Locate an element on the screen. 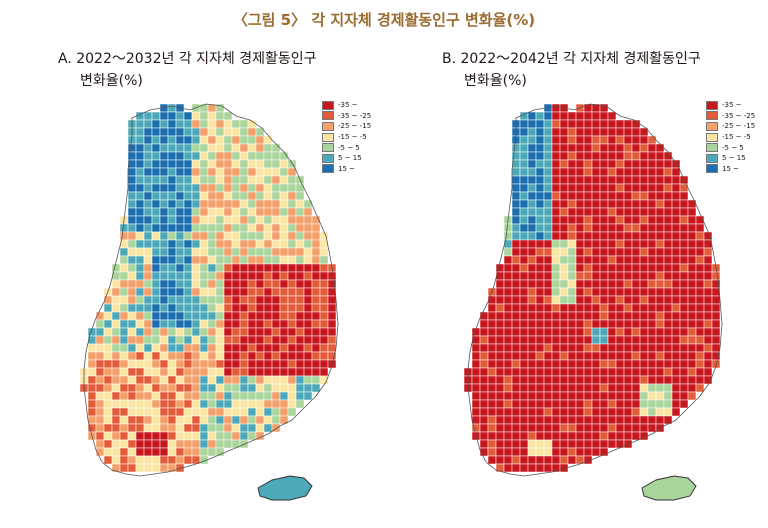  legend-swatch is located at coordinates (328, 169).